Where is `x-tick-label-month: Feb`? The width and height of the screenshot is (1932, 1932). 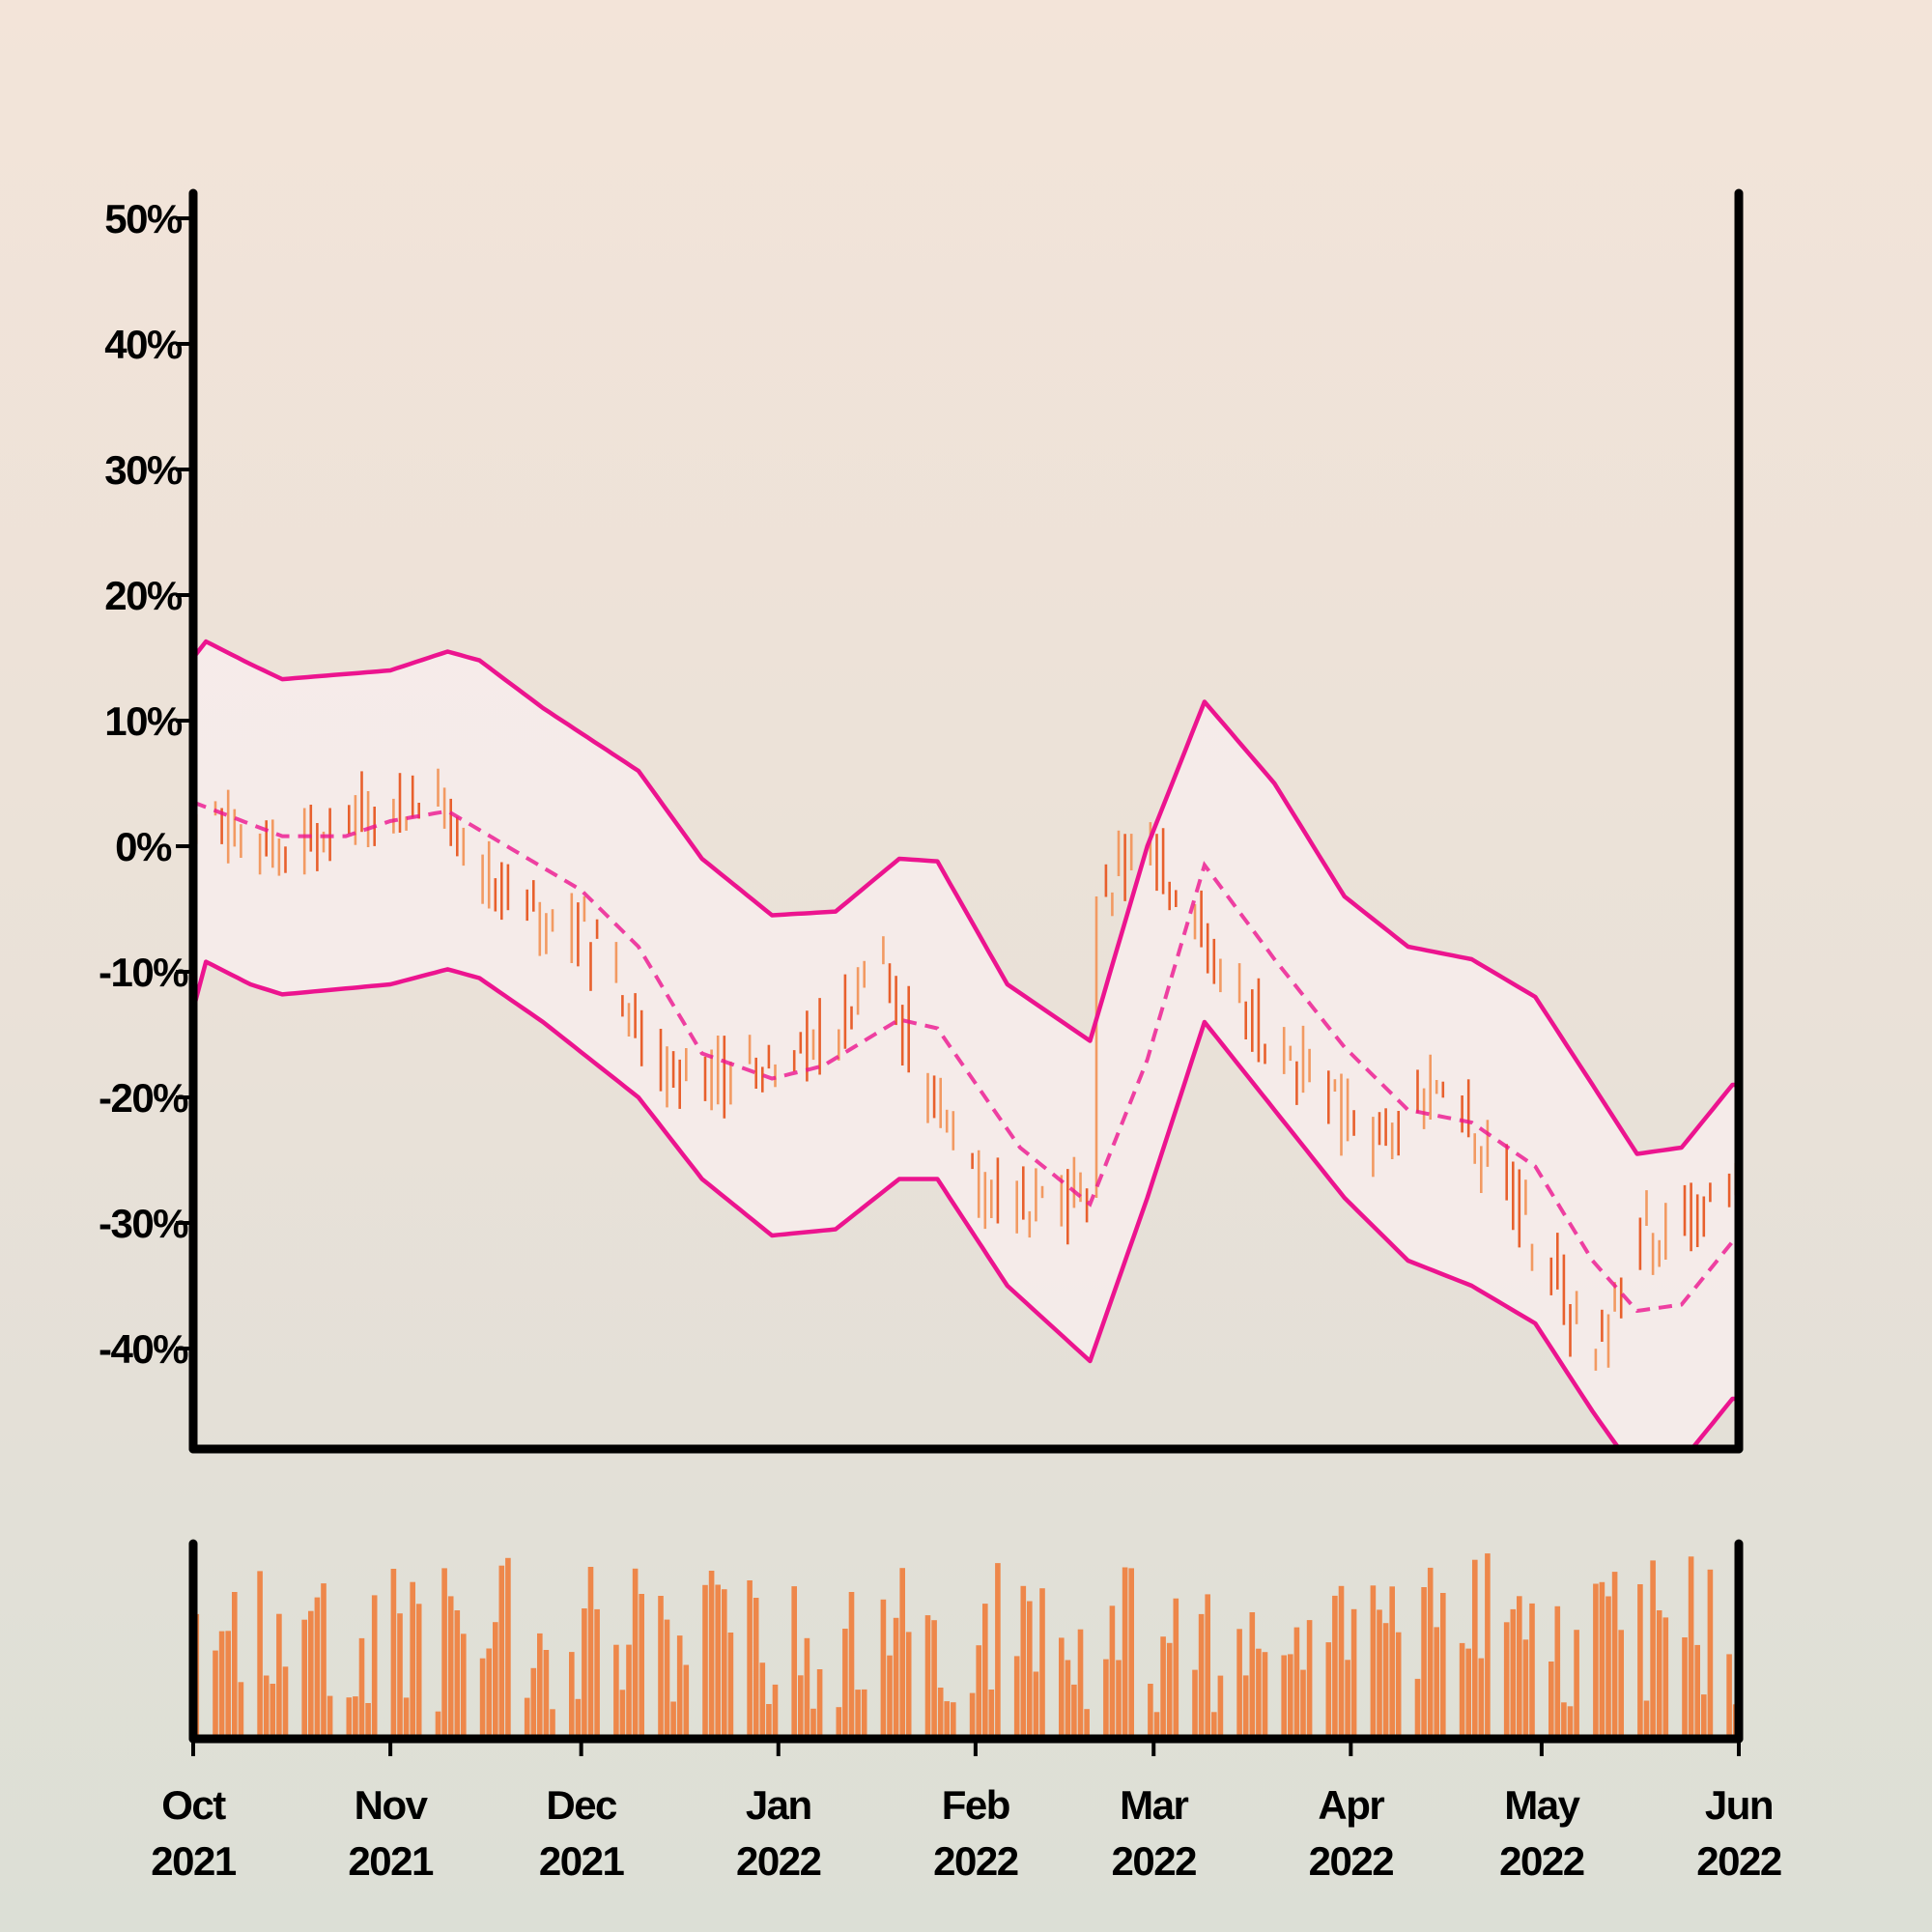
x-tick-label-month: Feb is located at coordinates (975, 1805).